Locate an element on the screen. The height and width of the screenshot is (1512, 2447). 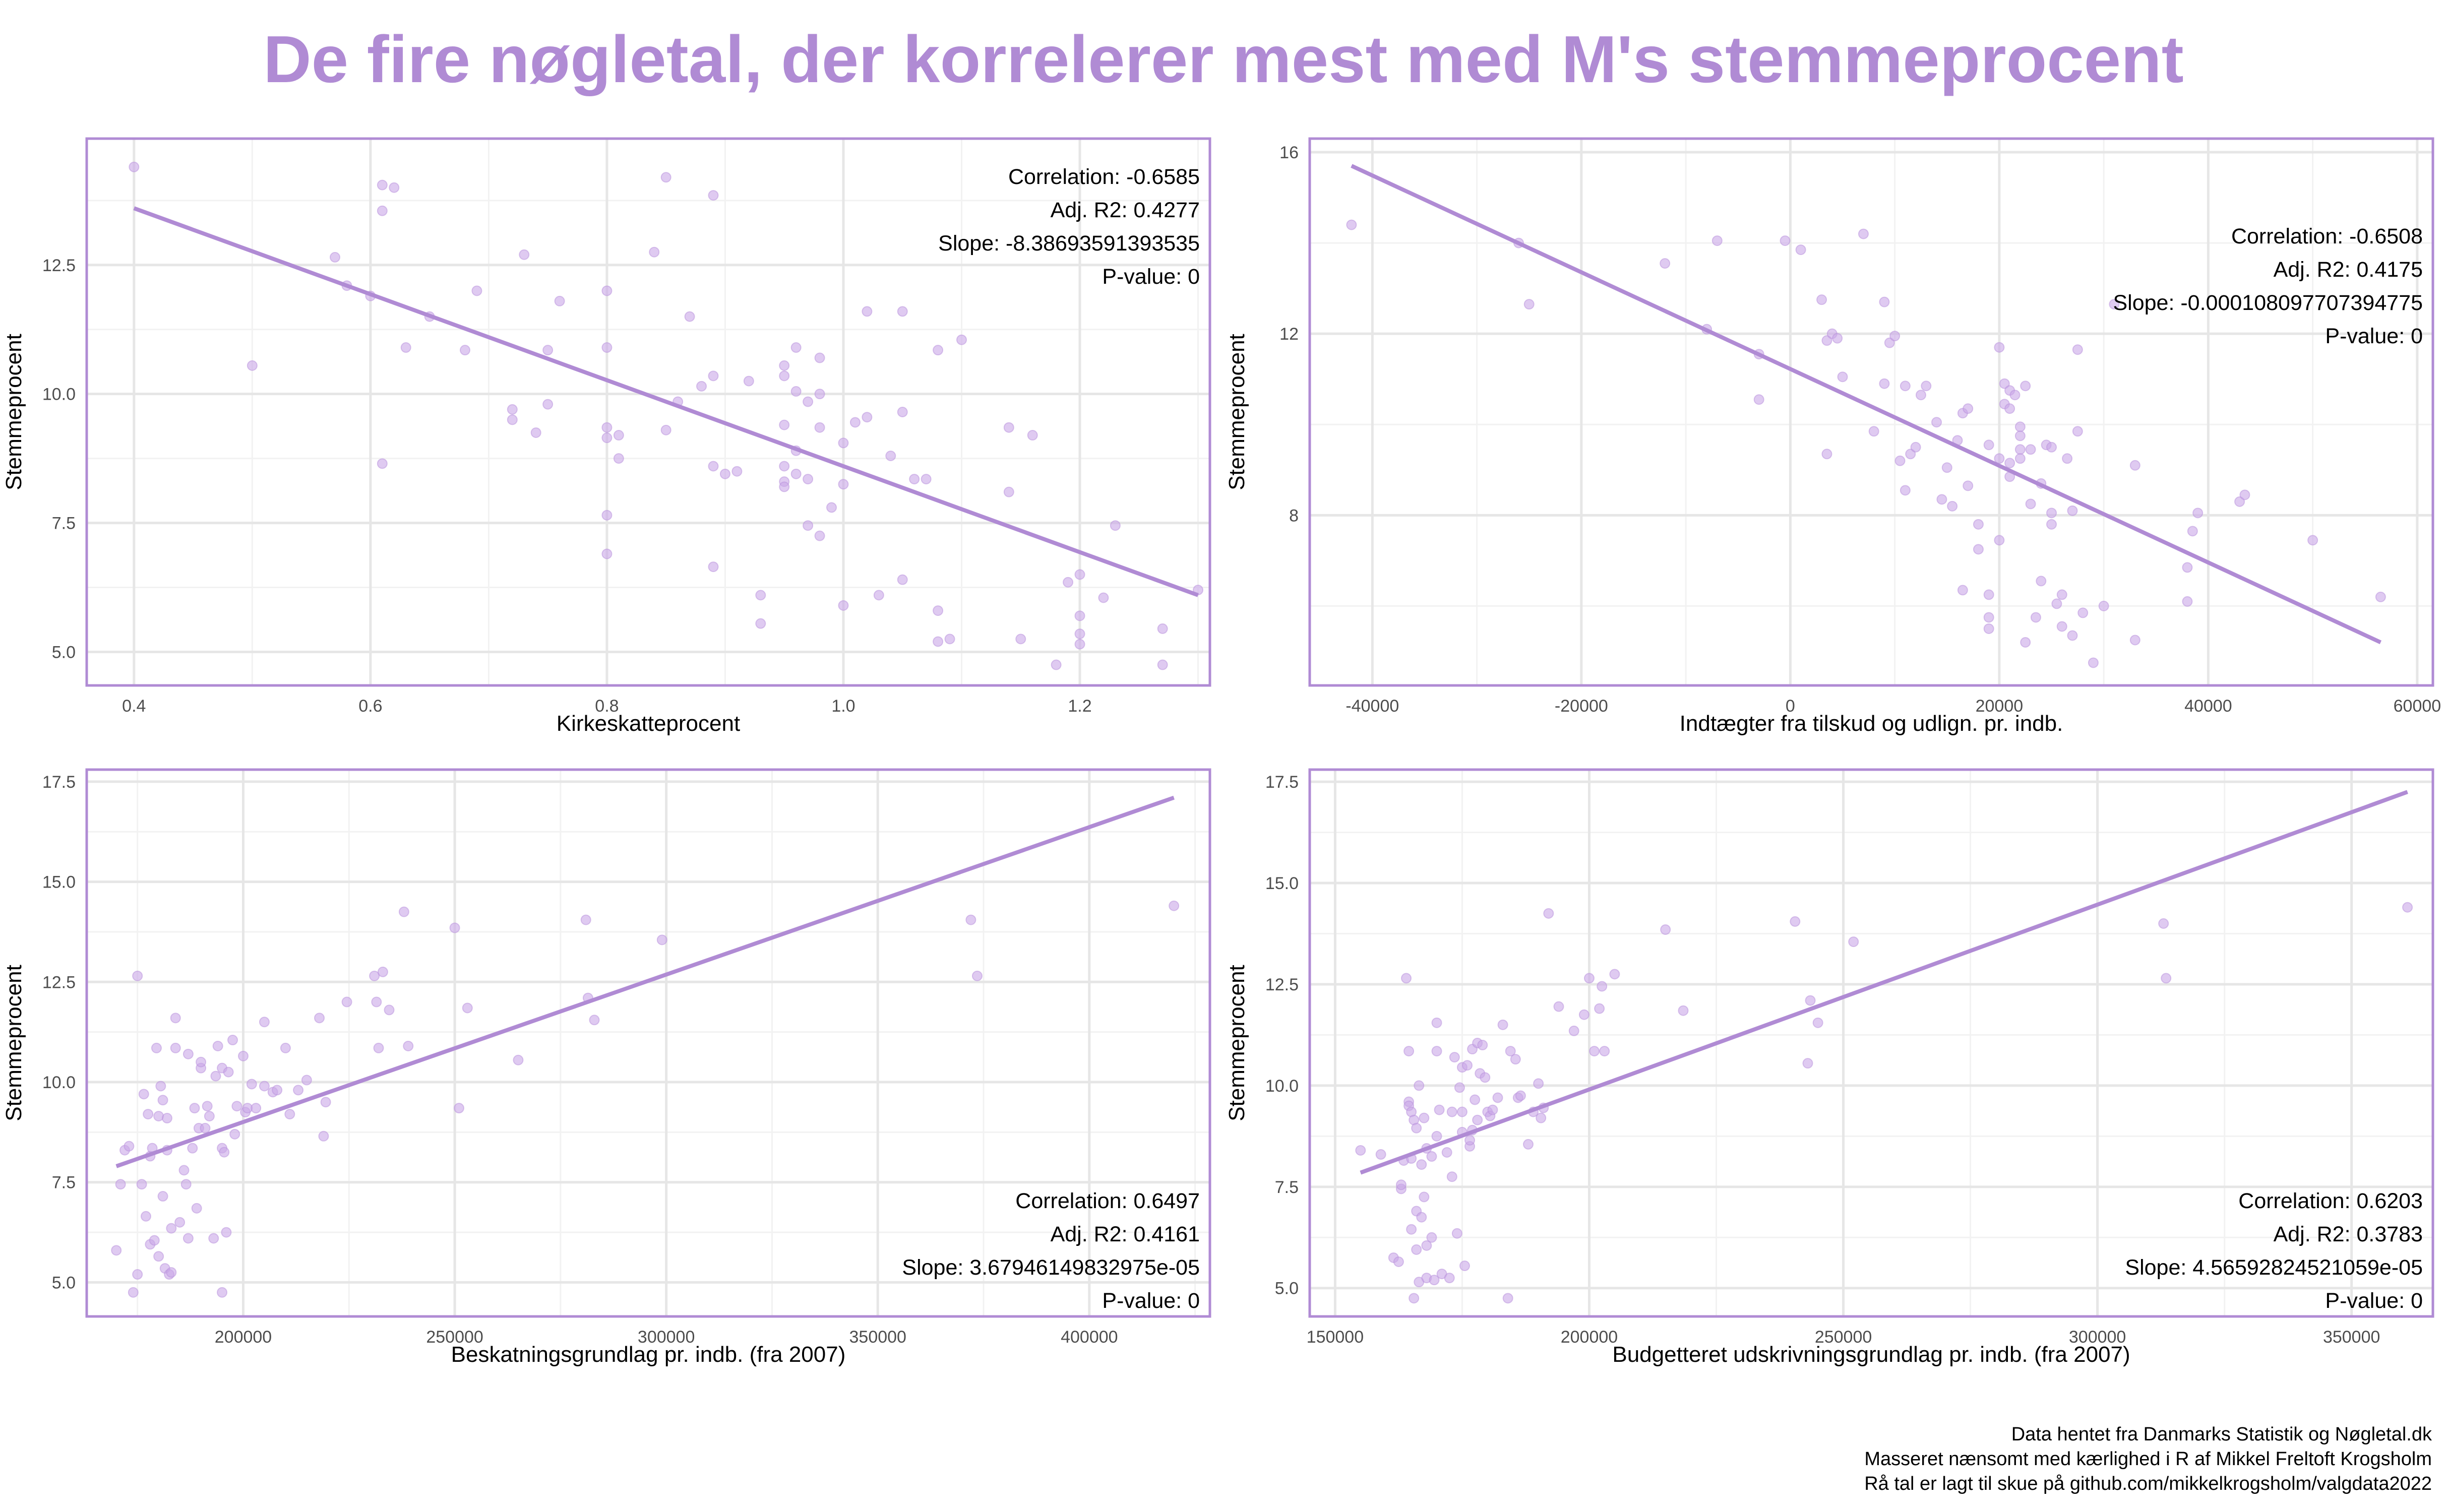
x-tick-label: 350000 is located at coordinates (2351, 1337).